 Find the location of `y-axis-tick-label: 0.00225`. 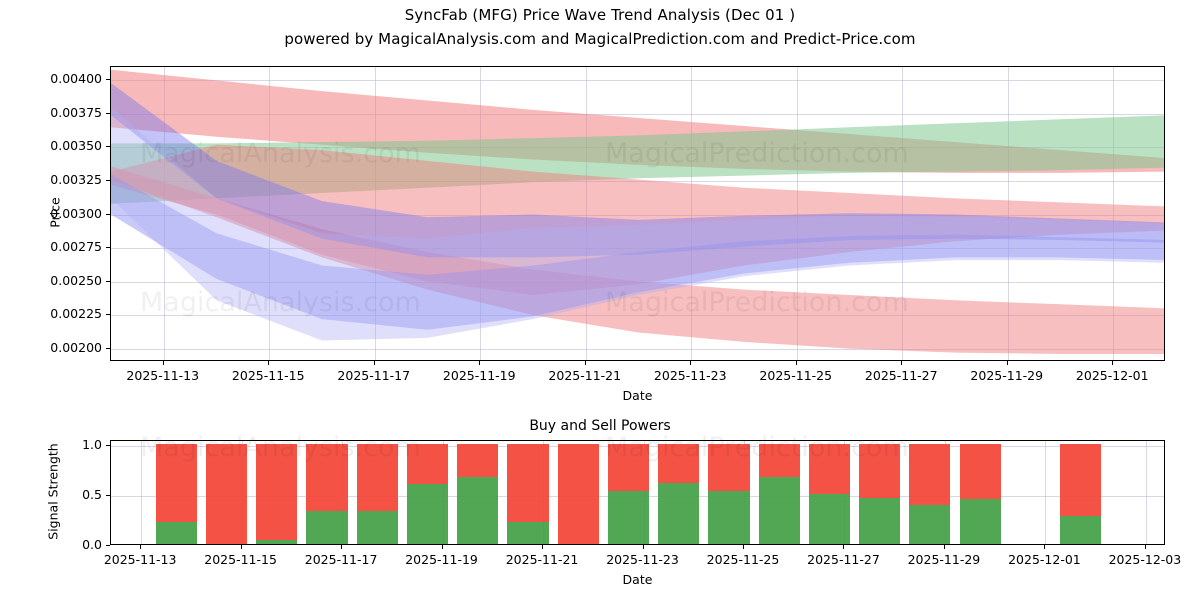

y-axis-tick-label: 0.00225 is located at coordinates (76, 314).